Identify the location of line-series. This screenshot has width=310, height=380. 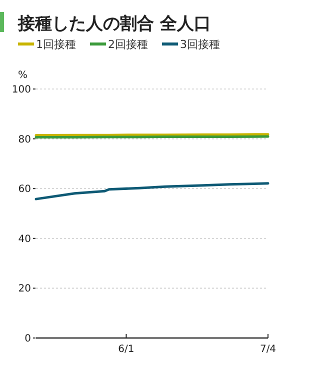
(152, 191).